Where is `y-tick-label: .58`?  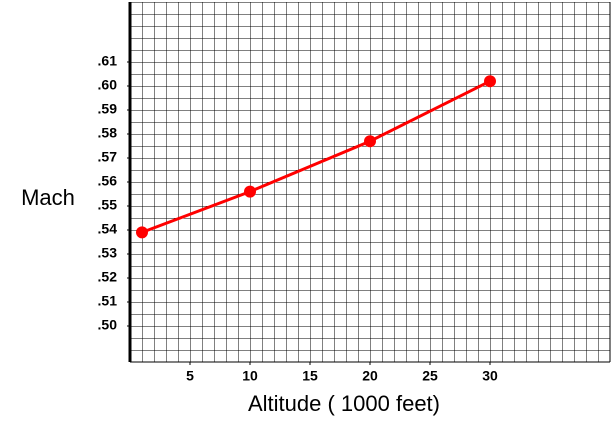
y-tick-label: .58 is located at coordinates (108, 133).